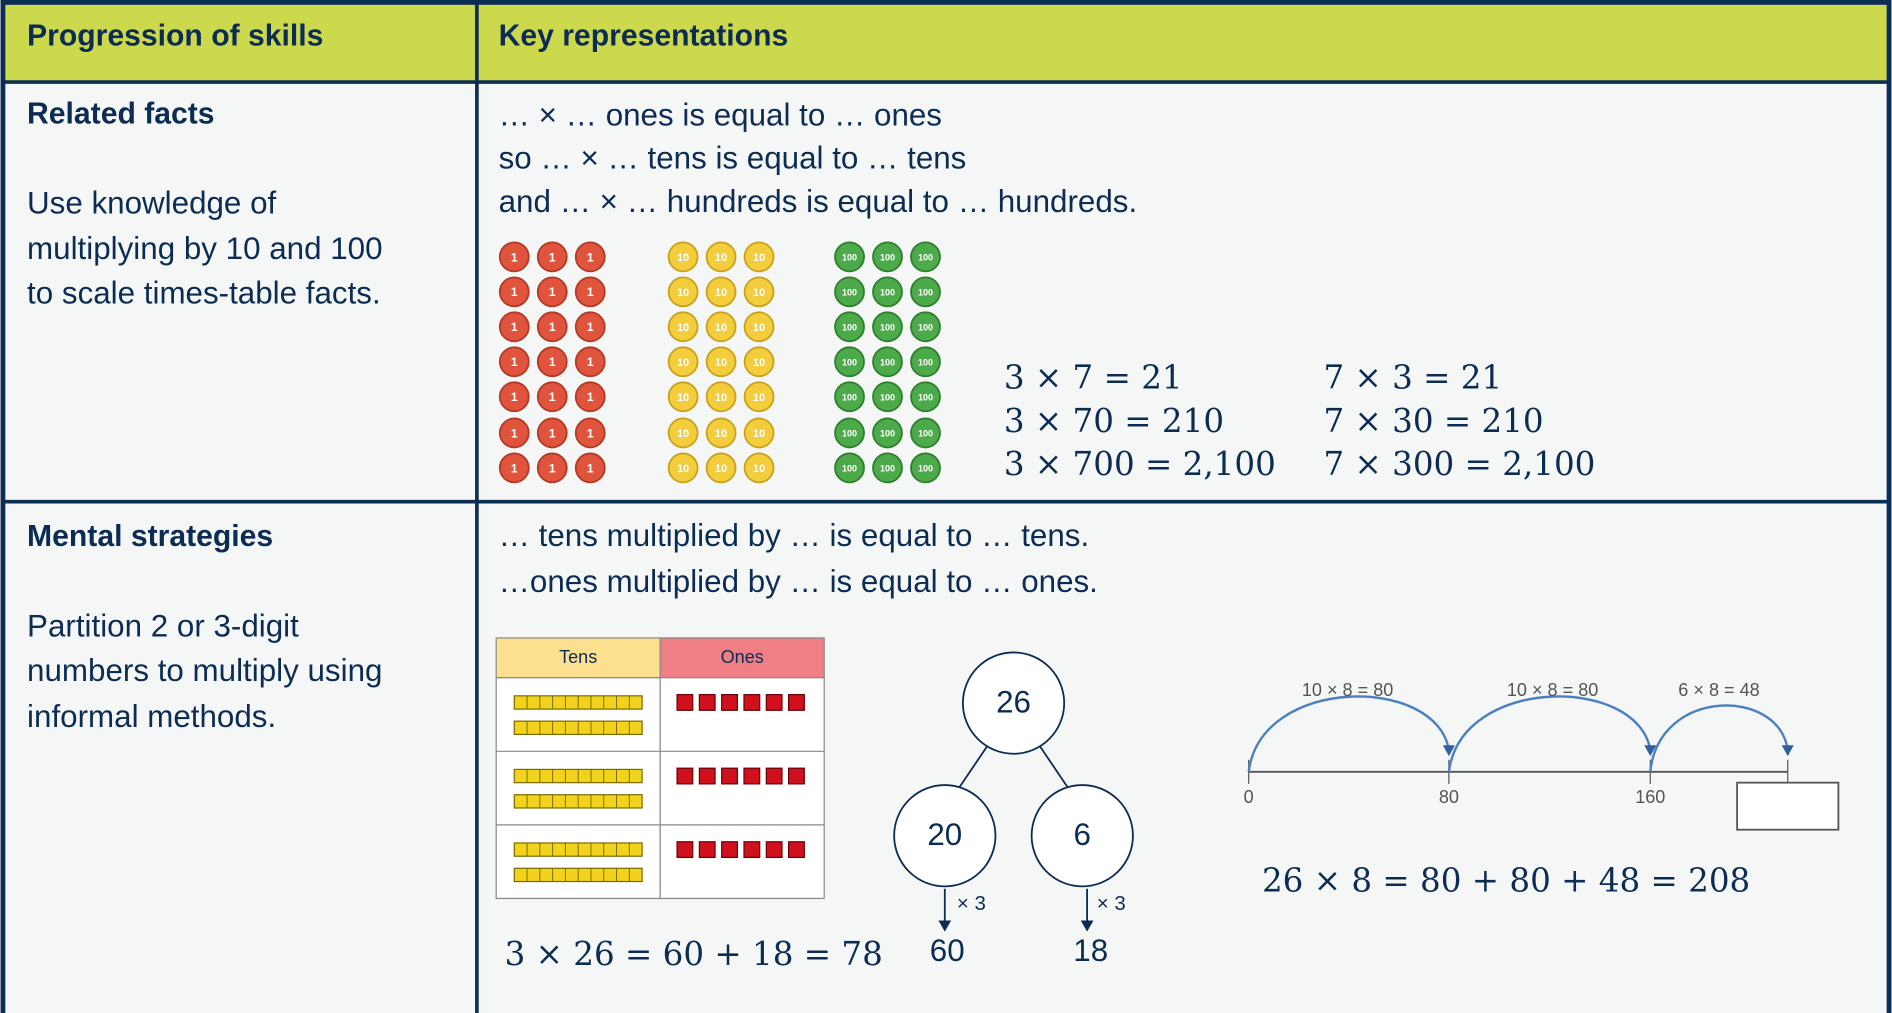  Describe the element at coordinates (1140, 464) in the screenshot. I see `equation: 3 × 700 = 2,100` at that location.